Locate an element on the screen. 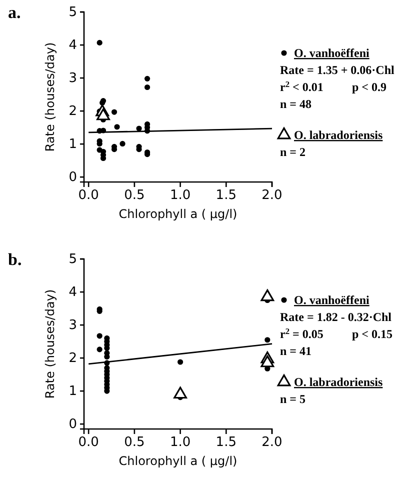 This screenshot has height=494, width=409. chart-title: a. is located at coordinates (14, 12).